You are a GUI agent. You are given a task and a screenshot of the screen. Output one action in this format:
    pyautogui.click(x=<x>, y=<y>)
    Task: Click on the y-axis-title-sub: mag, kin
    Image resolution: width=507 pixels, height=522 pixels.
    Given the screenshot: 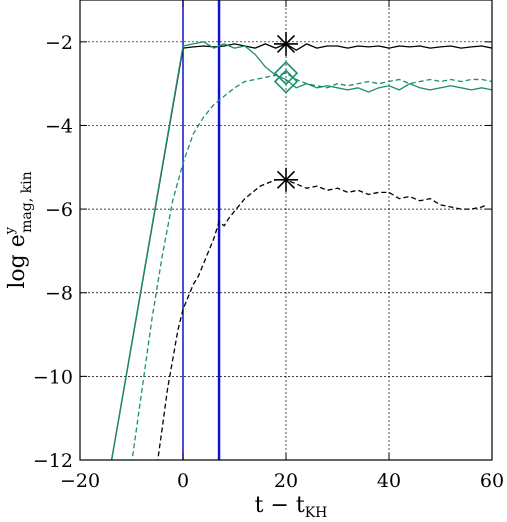 What is the action you would take?
    pyautogui.click(x=27, y=201)
    